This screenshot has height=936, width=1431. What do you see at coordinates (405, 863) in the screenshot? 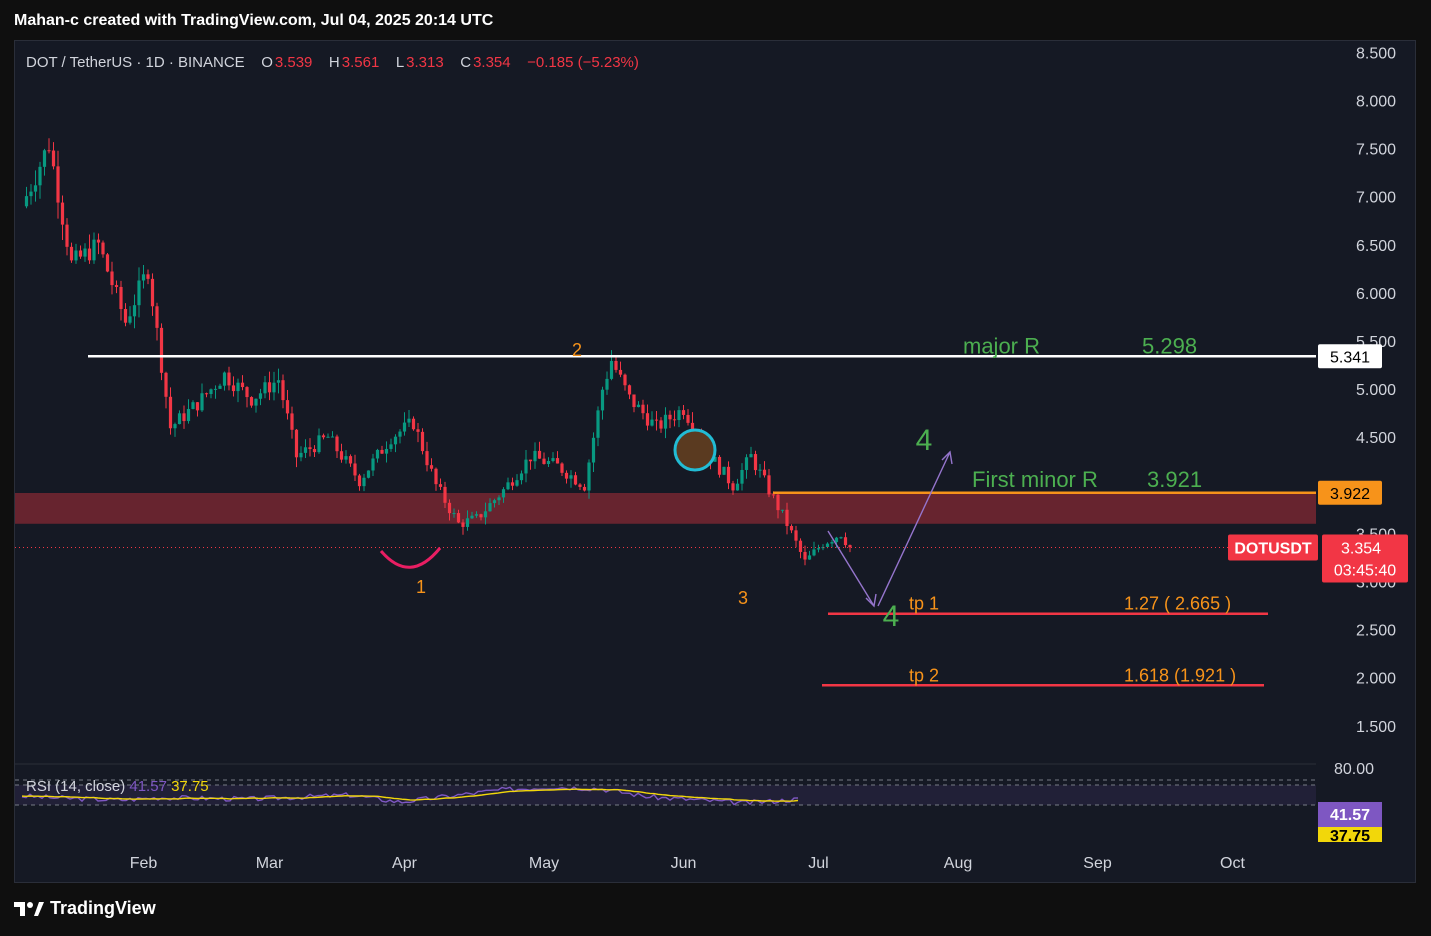
I see `x-tick-label: Apr` at bounding box center [405, 863].